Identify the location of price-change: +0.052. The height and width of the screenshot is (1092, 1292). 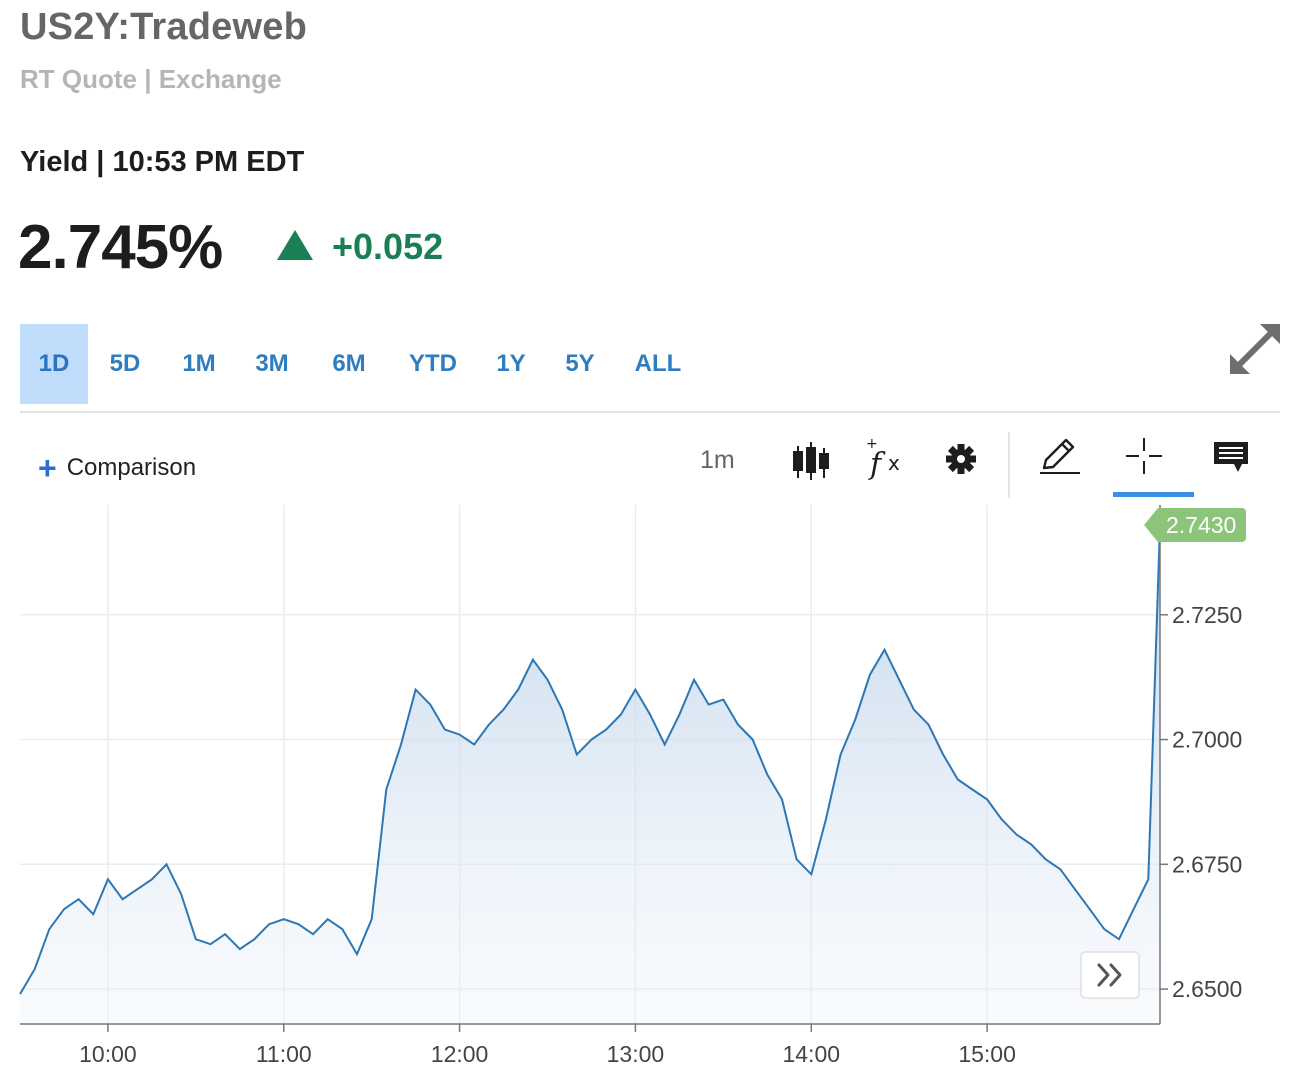
(388, 246).